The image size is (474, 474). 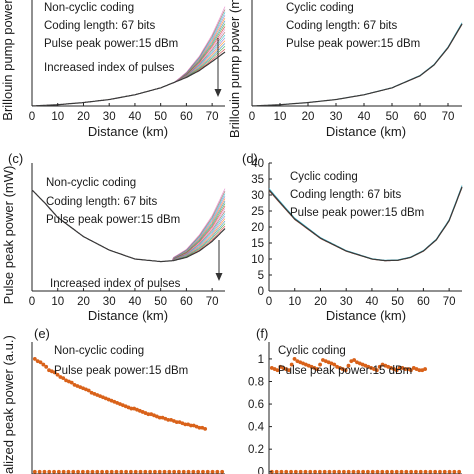 What do you see at coordinates (212, 302) in the screenshot?
I see `panel-c-x-tick-label: 70` at bounding box center [212, 302].